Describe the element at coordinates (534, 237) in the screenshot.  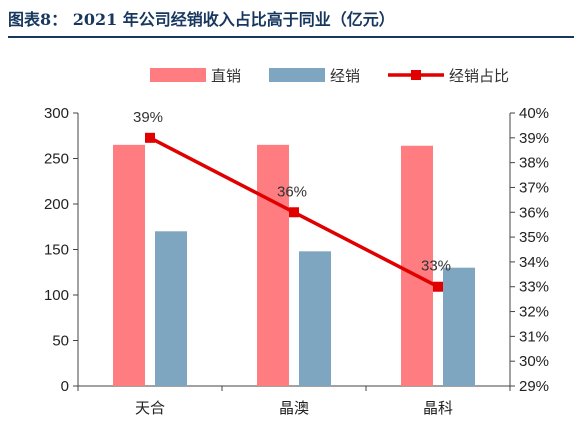
I see `right-axis-tick-label: 35%` at that location.